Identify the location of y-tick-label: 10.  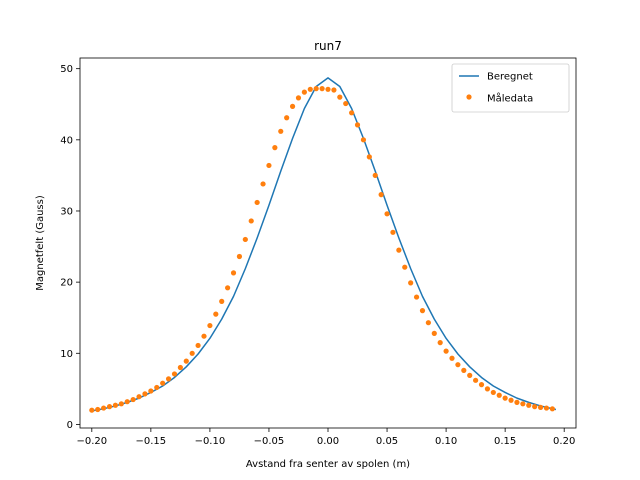
(66, 354).